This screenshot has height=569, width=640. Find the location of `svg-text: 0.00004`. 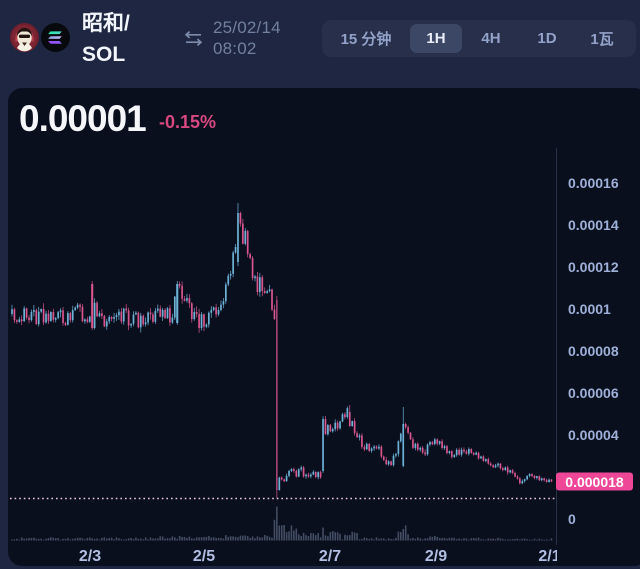

svg-text: 0.00004 is located at coordinates (593, 435).